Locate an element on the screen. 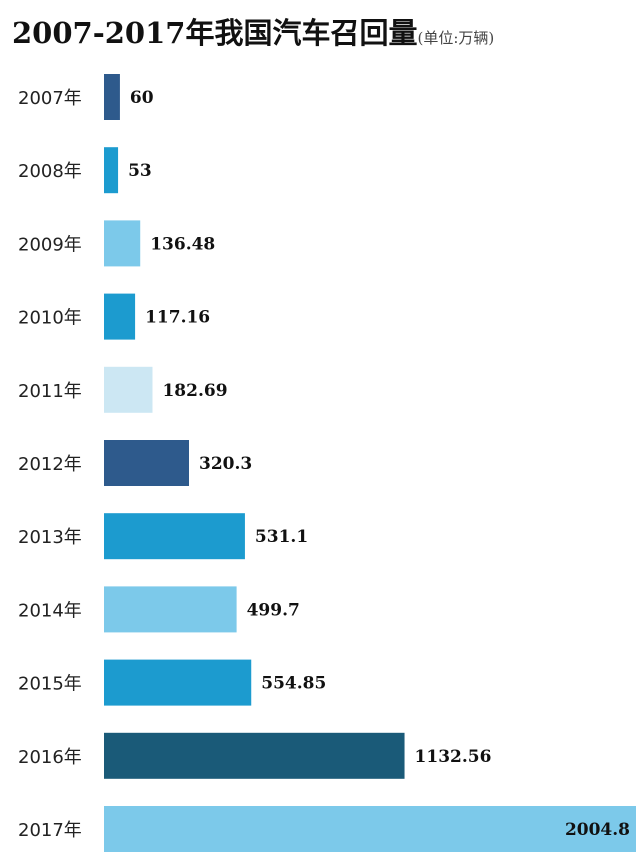 The width and height of the screenshot is (640, 853). data-label: 60 is located at coordinates (142, 98).